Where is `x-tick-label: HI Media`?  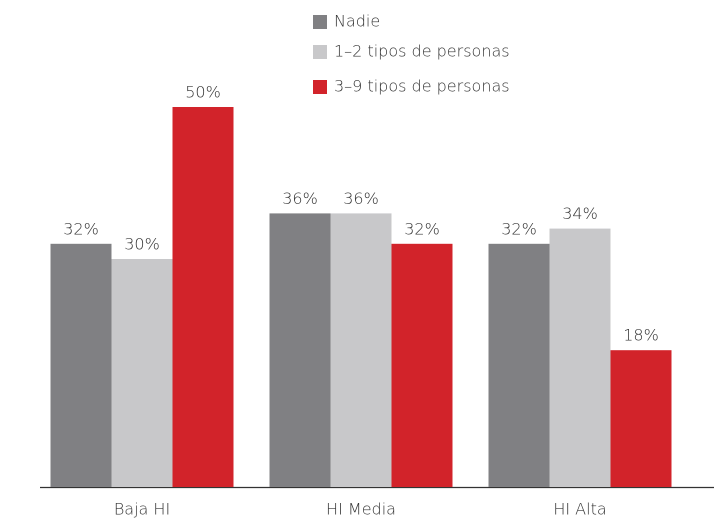 x-tick-label: HI Media is located at coordinates (361, 509).